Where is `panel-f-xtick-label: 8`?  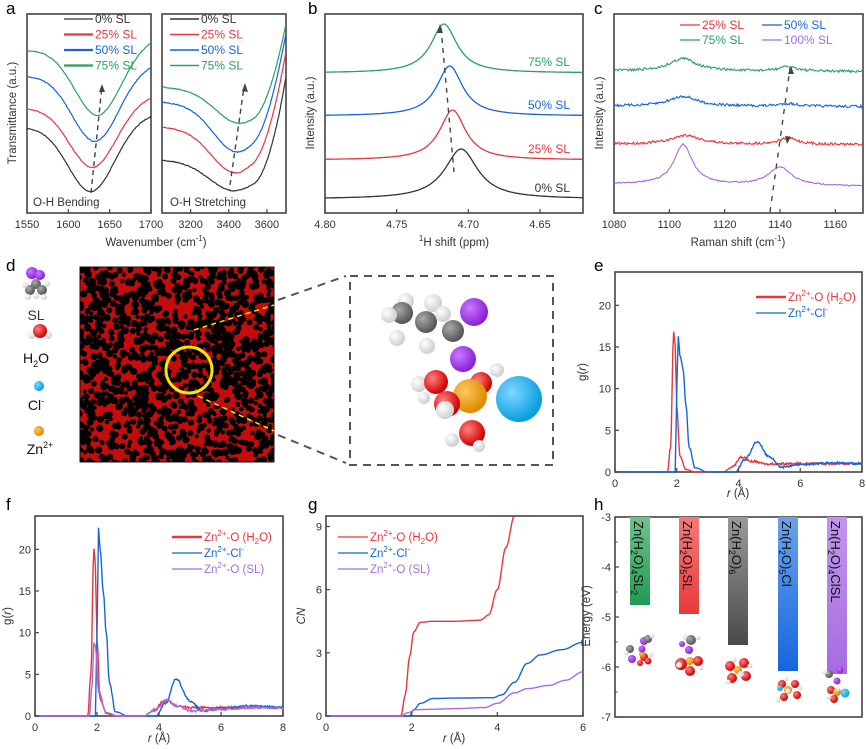 panel-f-xtick-label: 8 is located at coordinates (283, 728).